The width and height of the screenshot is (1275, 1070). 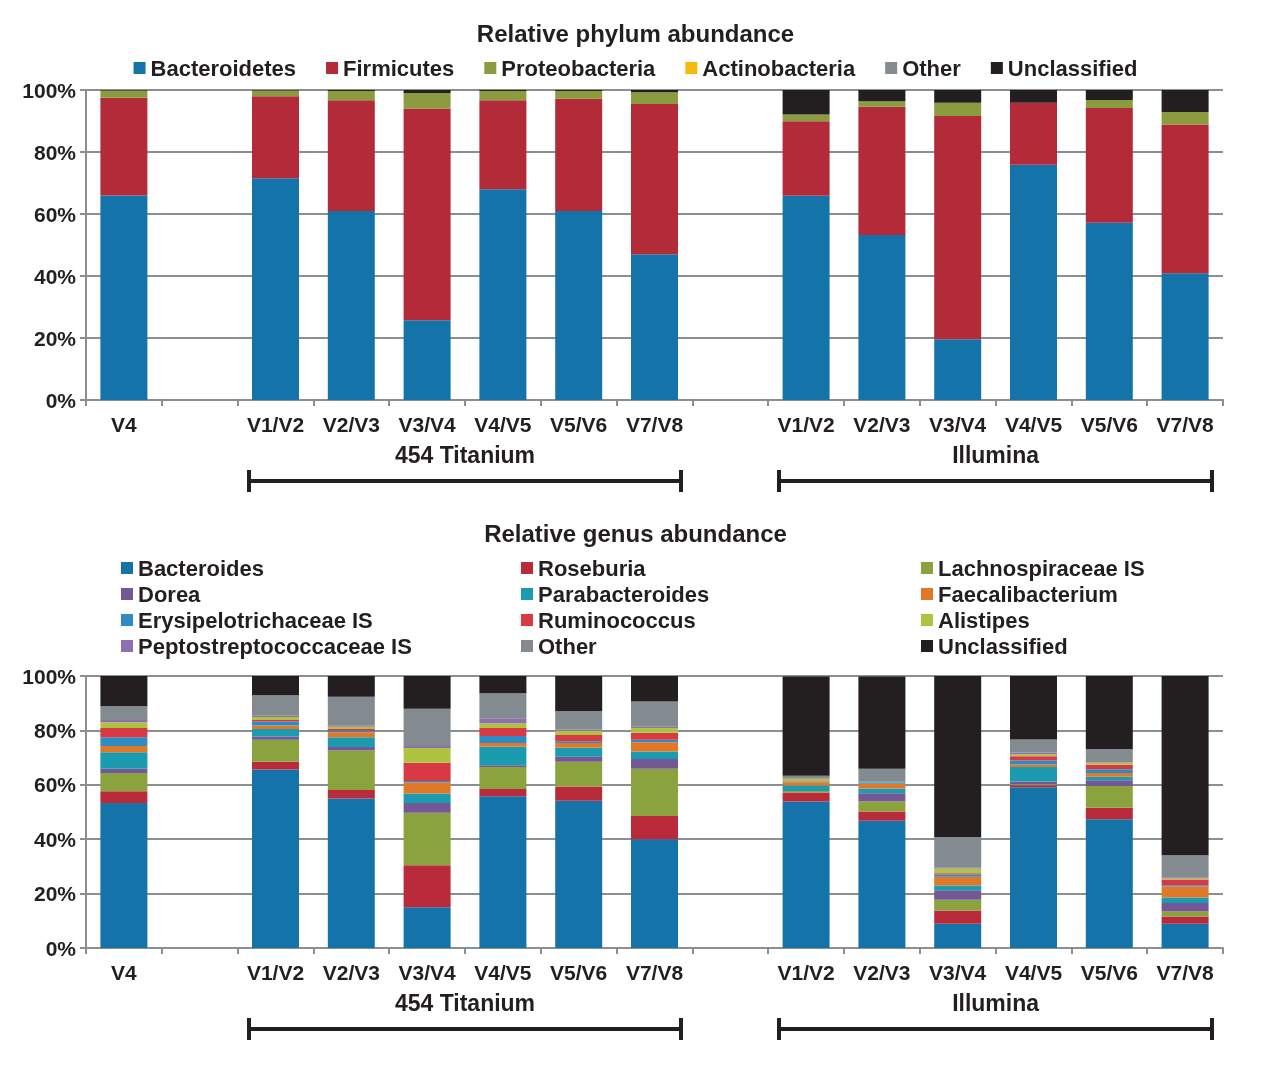 What do you see at coordinates (170, 594) in the screenshot?
I see `legend-label: Dorea` at bounding box center [170, 594].